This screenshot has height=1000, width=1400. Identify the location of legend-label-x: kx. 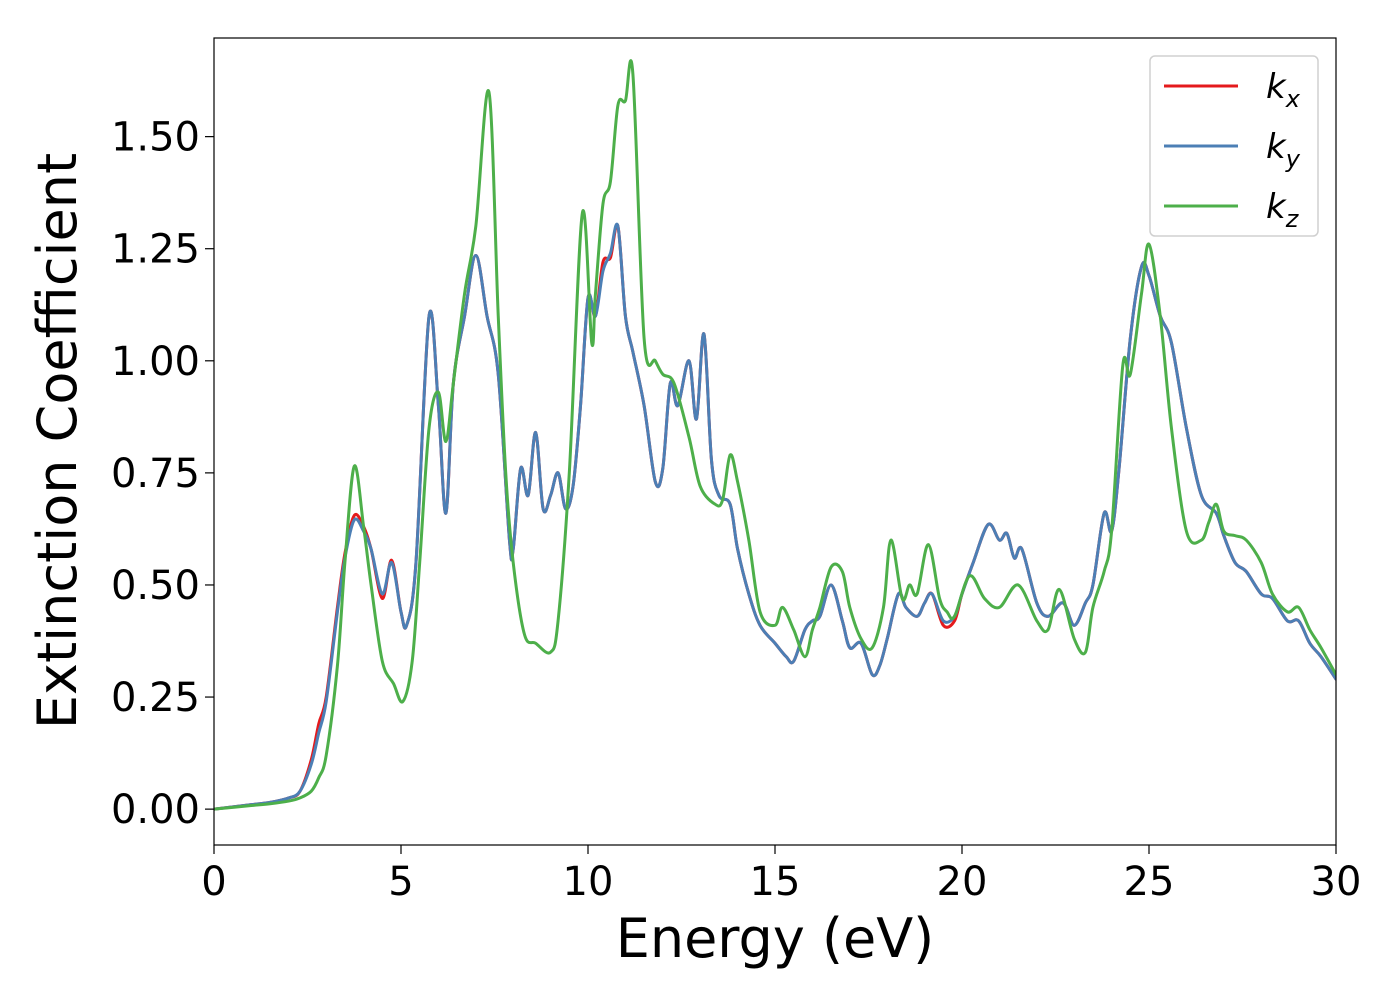
(1283, 90).